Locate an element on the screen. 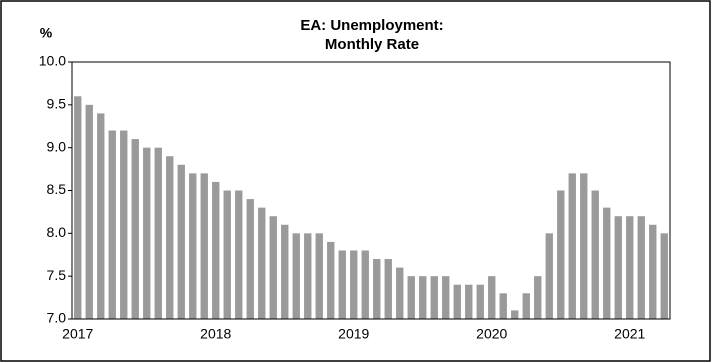 Image resolution: width=712 pixels, height=363 pixels. y-tick-label: 10.0 is located at coordinates (52, 61).